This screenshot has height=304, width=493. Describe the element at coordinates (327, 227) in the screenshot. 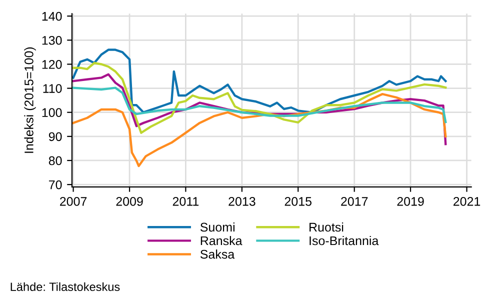

I see `legend-label: Ruotsi` at that location.